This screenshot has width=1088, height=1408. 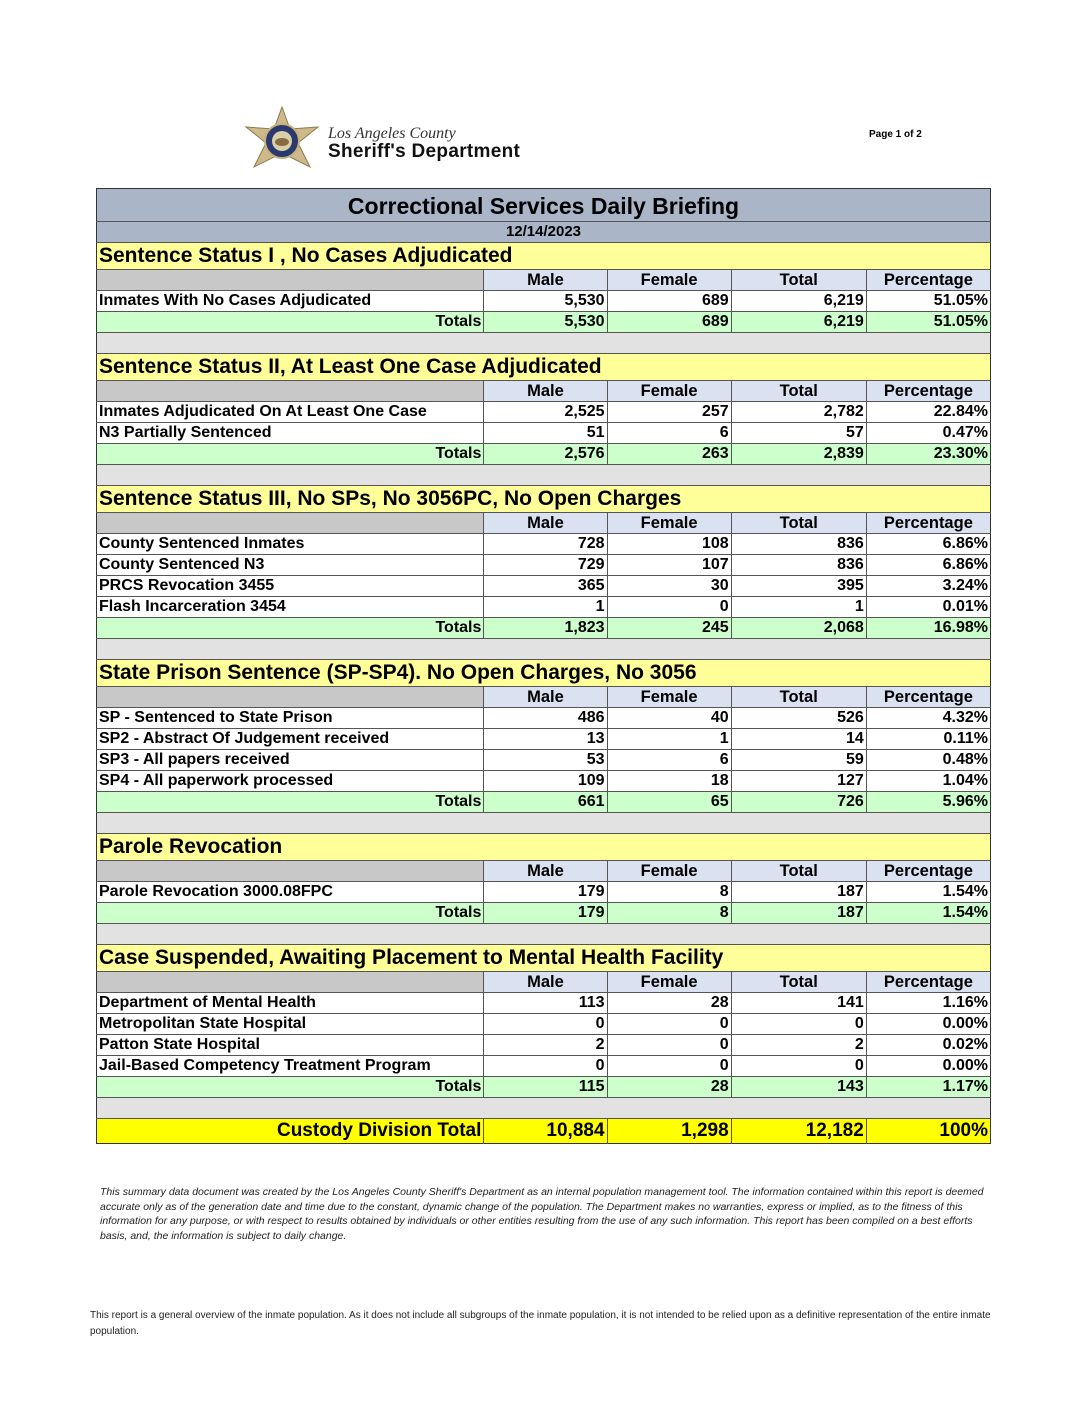 What do you see at coordinates (424, 151) in the screenshot?
I see `logo-department-text: Sheriff's Department` at bounding box center [424, 151].